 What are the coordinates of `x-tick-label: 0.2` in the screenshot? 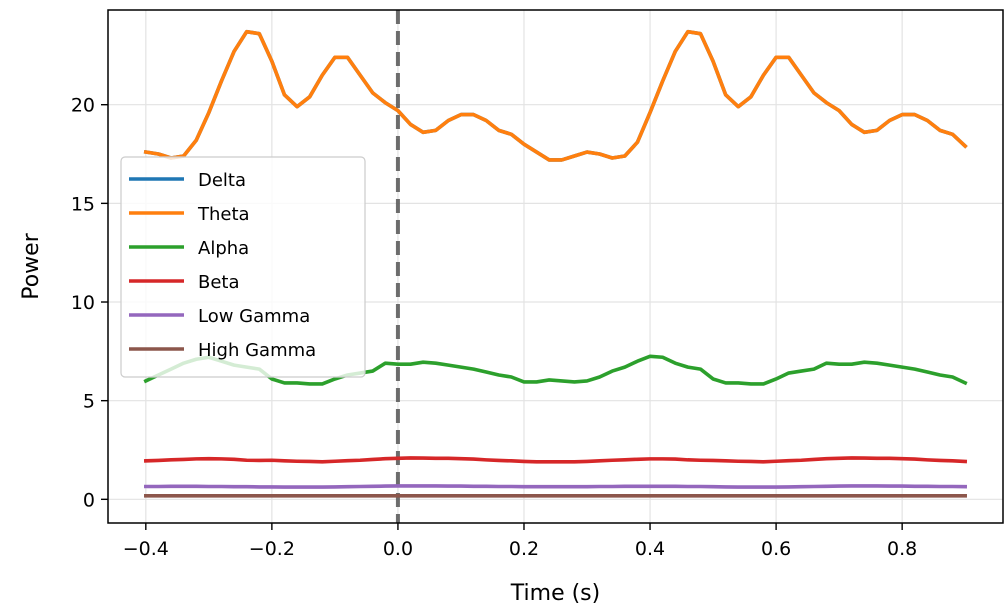 It's located at (524, 549).